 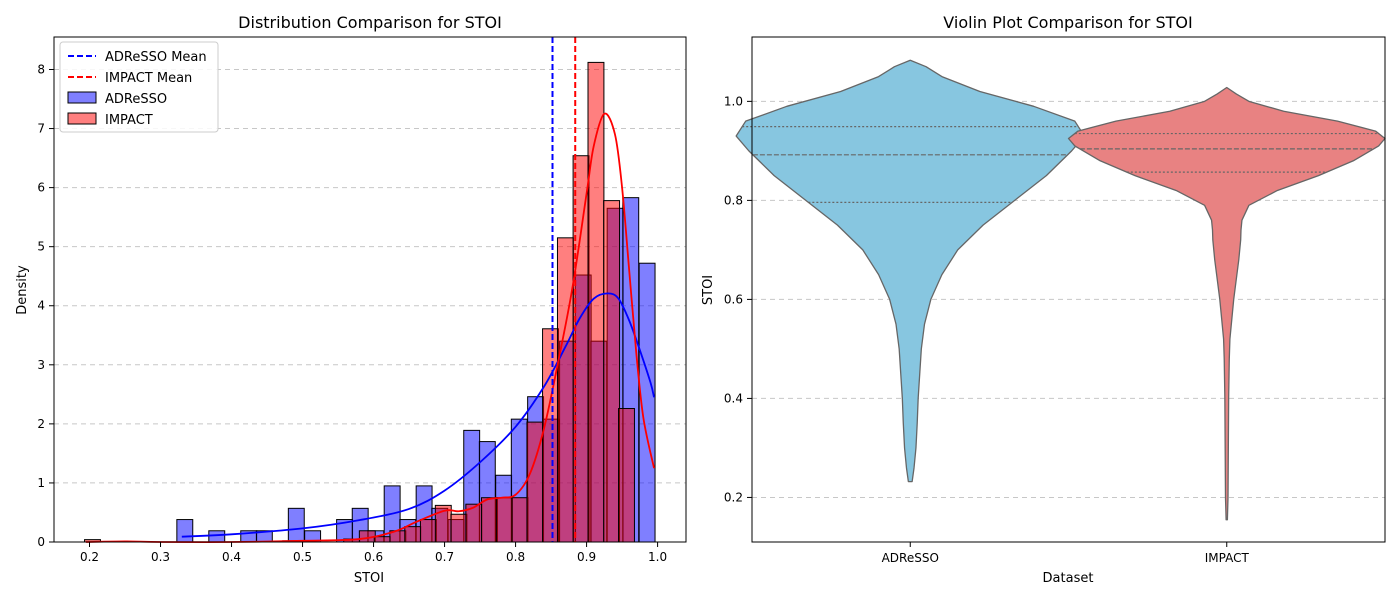 What do you see at coordinates (148, 78) in the screenshot?
I see `legend-impact-mean: IMPACT Mean` at bounding box center [148, 78].